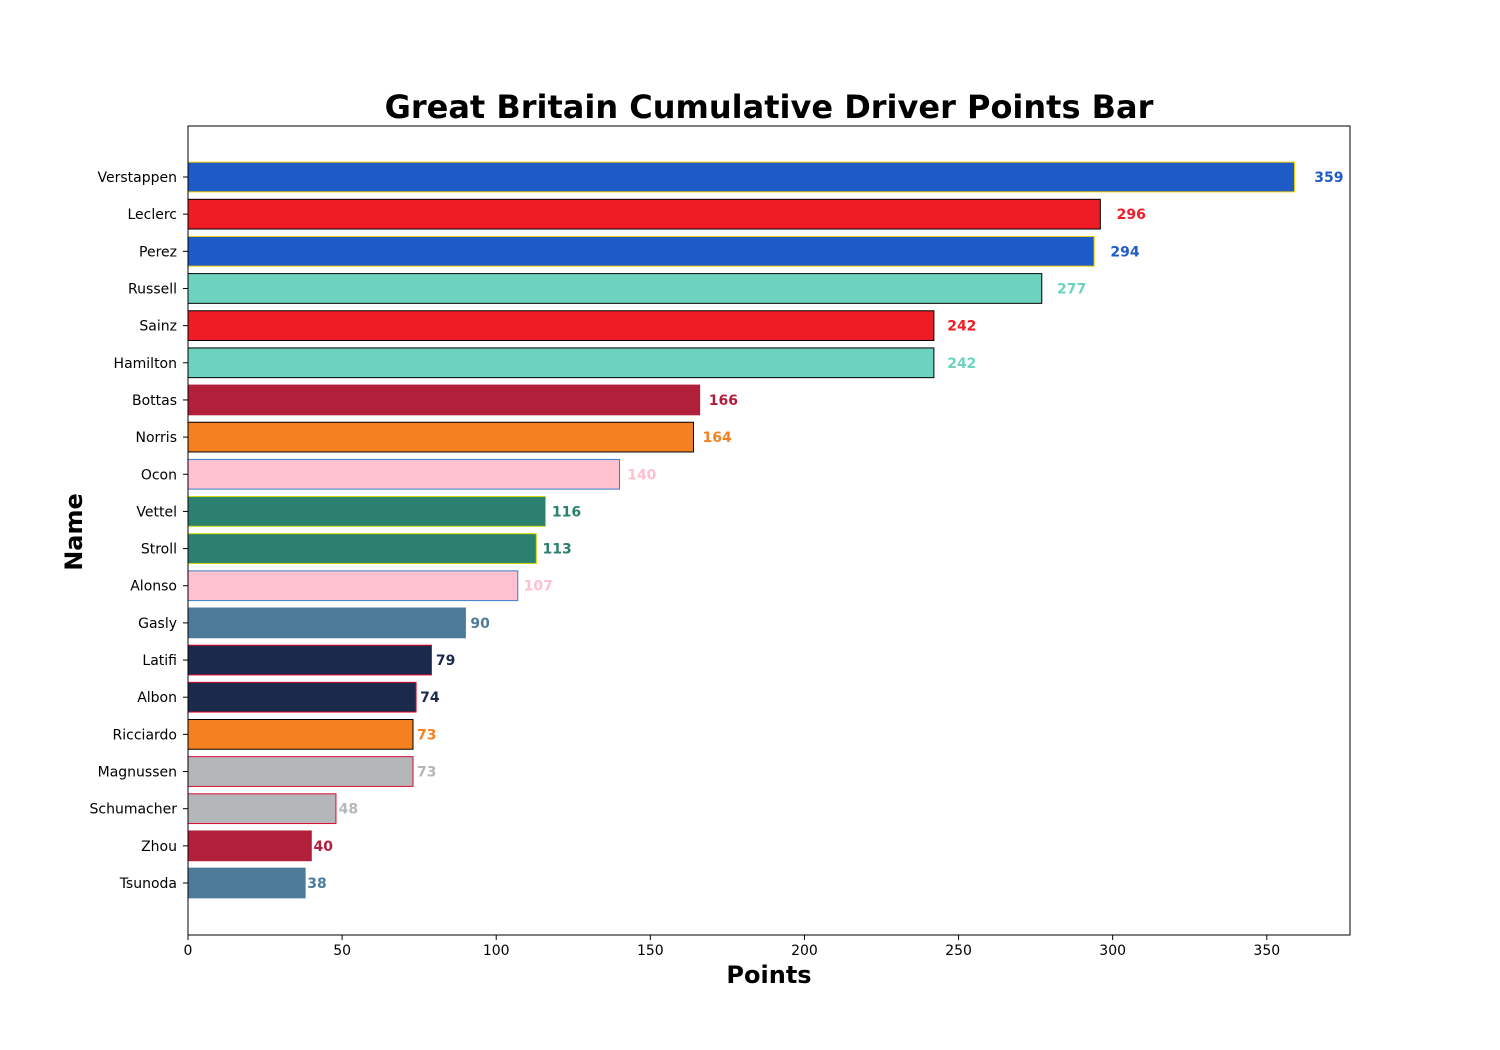 This screenshot has height=1050, width=1500. Describe the element at coordinates (641, 251) in the screenshot. I see `bar-perez` at that location.